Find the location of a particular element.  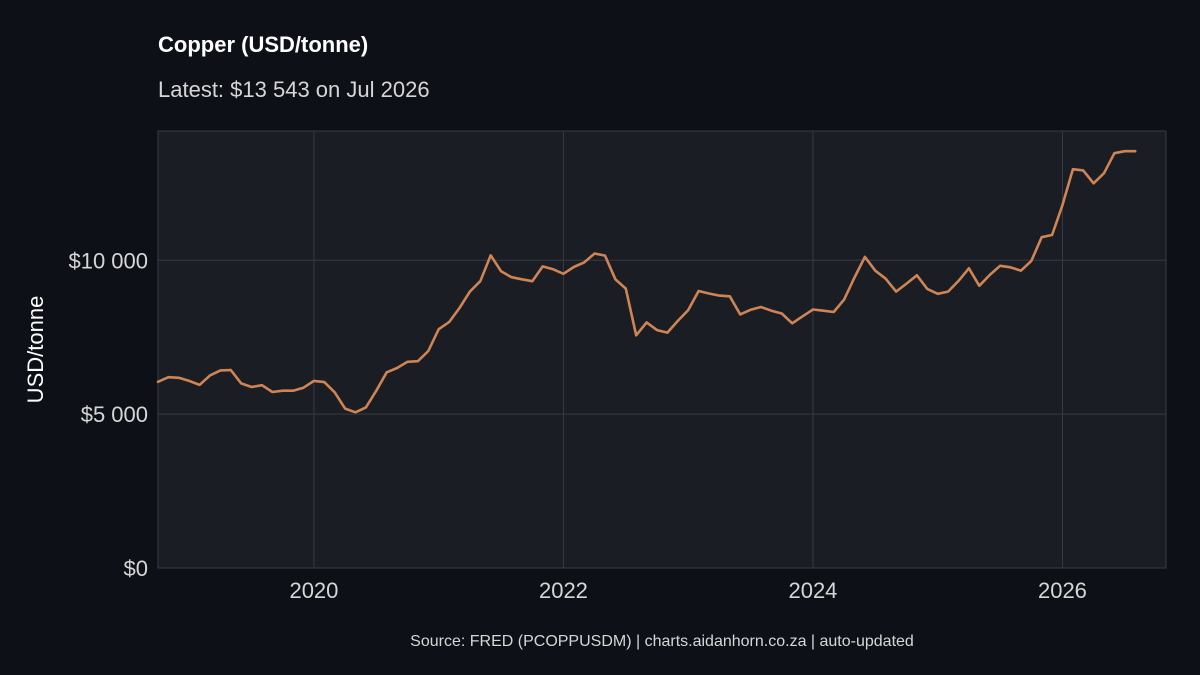

x-tick-label: 2024 is located at coordinates (812, 590).